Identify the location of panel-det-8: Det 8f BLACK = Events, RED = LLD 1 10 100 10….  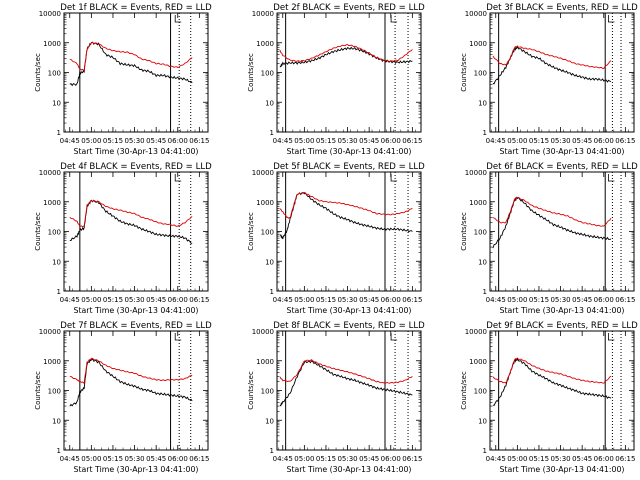
(336, 397).